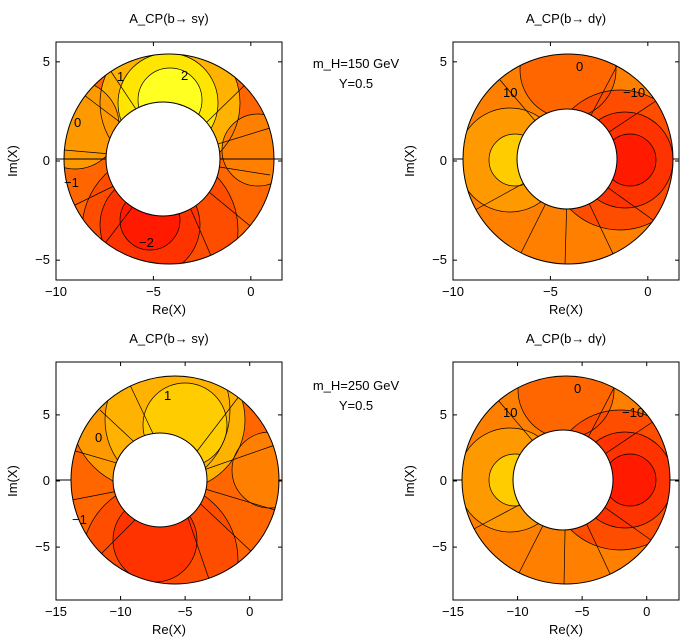 This screenshot has height=639, width=692. Describe the element at coordinates (91, 125) in the screenshot. I see `contour-band-zero` at that location.